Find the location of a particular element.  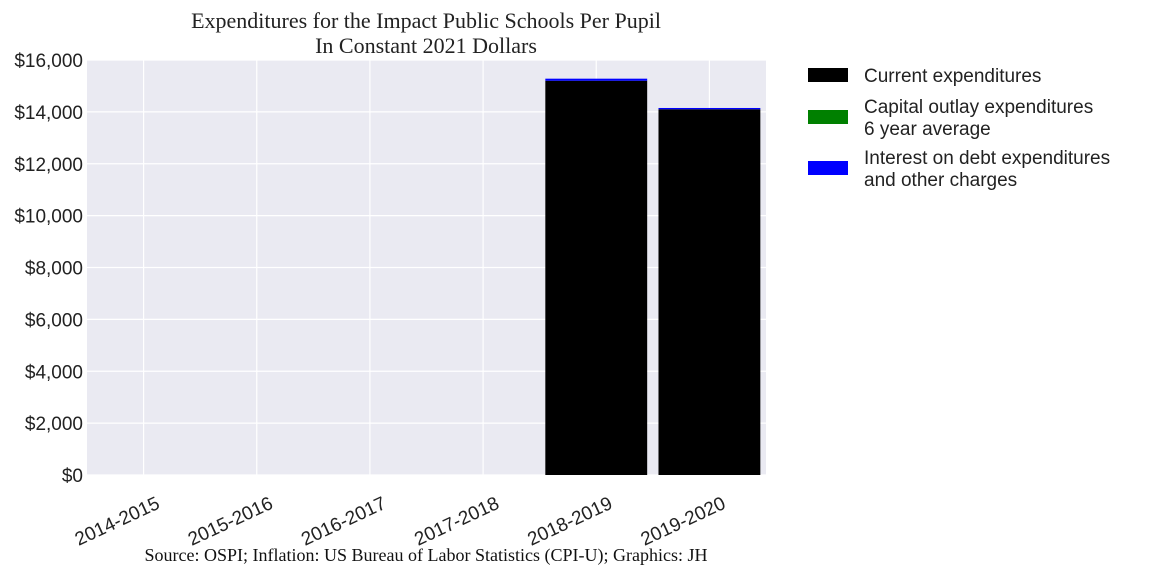

y-tick-label: $16,000 is located at coordinates (48, 61).